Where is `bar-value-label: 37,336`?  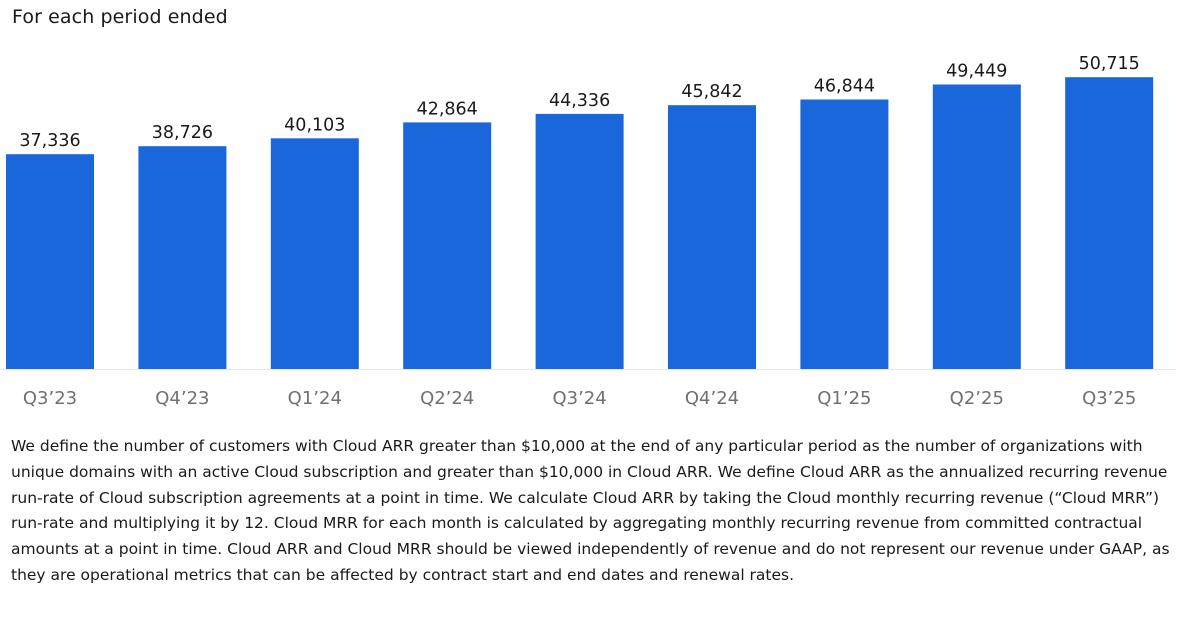 bar-value-label: 37,336 is located at coordinates (49, 141).